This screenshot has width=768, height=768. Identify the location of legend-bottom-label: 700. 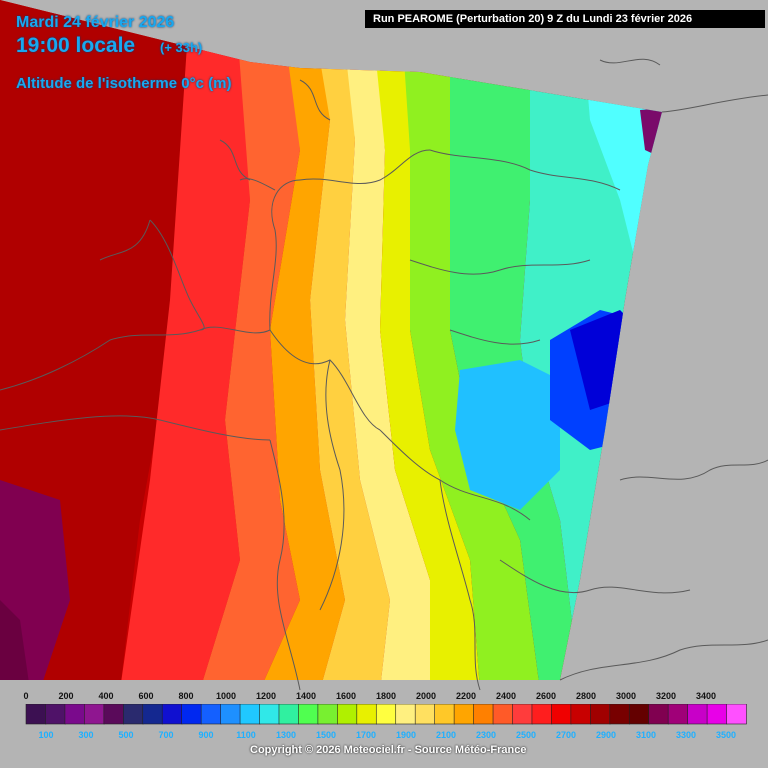
(166, 735).